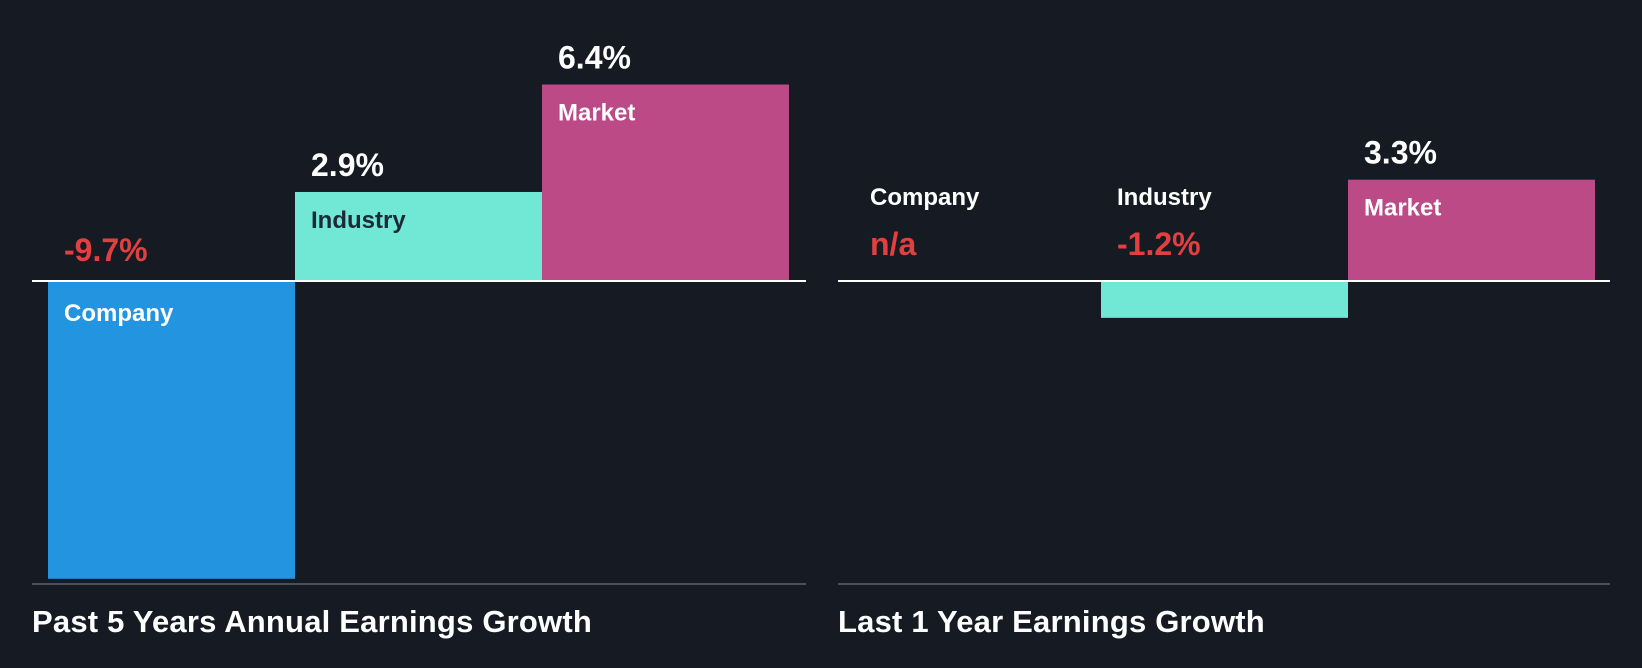 This screenshot has width=1642, height=668. I want to click on bar-market-last-1-year, so click(1471, 230).